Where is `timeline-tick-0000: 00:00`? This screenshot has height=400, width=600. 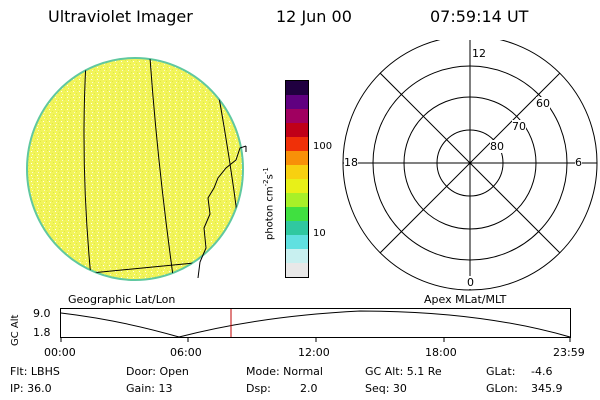
timeline-tick-0000: 00:00 is located at coordinates (60, 352).